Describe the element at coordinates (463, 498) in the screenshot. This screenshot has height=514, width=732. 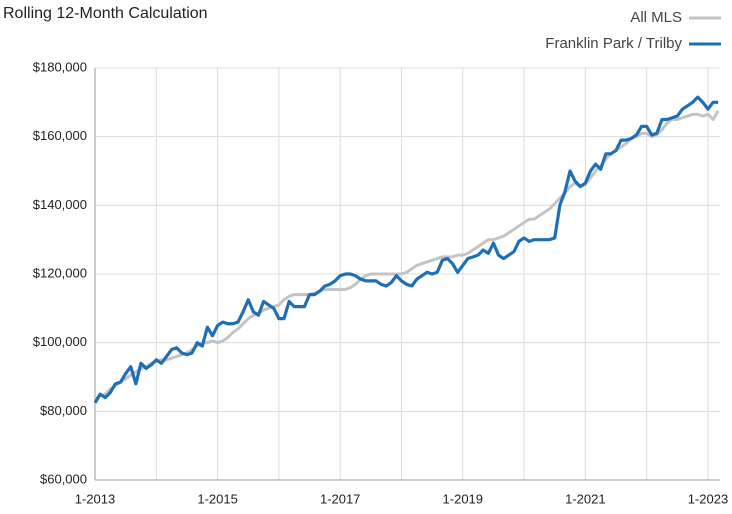
I see `x-tick-label: 1-2019` at that location.